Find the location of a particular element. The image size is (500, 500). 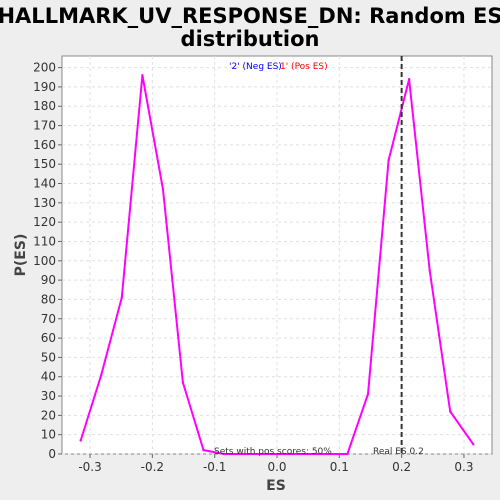

x-tick-label: -0.1 is located at coordinates (214, 467).